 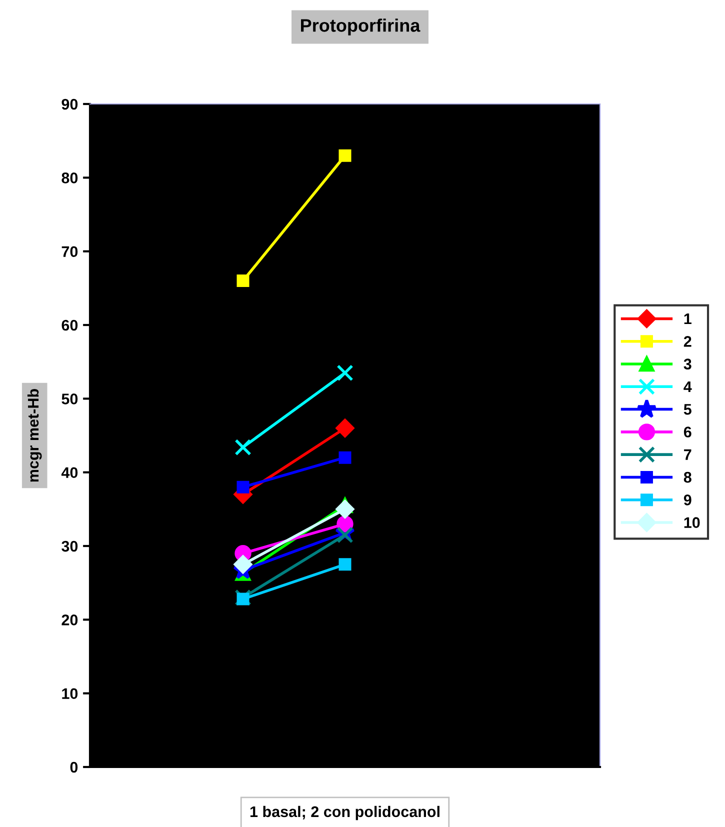 What do you see at coordinates (70, 399) in the screenshot?
I see `y-tick-label: 50` at bounding box center [70, 399].